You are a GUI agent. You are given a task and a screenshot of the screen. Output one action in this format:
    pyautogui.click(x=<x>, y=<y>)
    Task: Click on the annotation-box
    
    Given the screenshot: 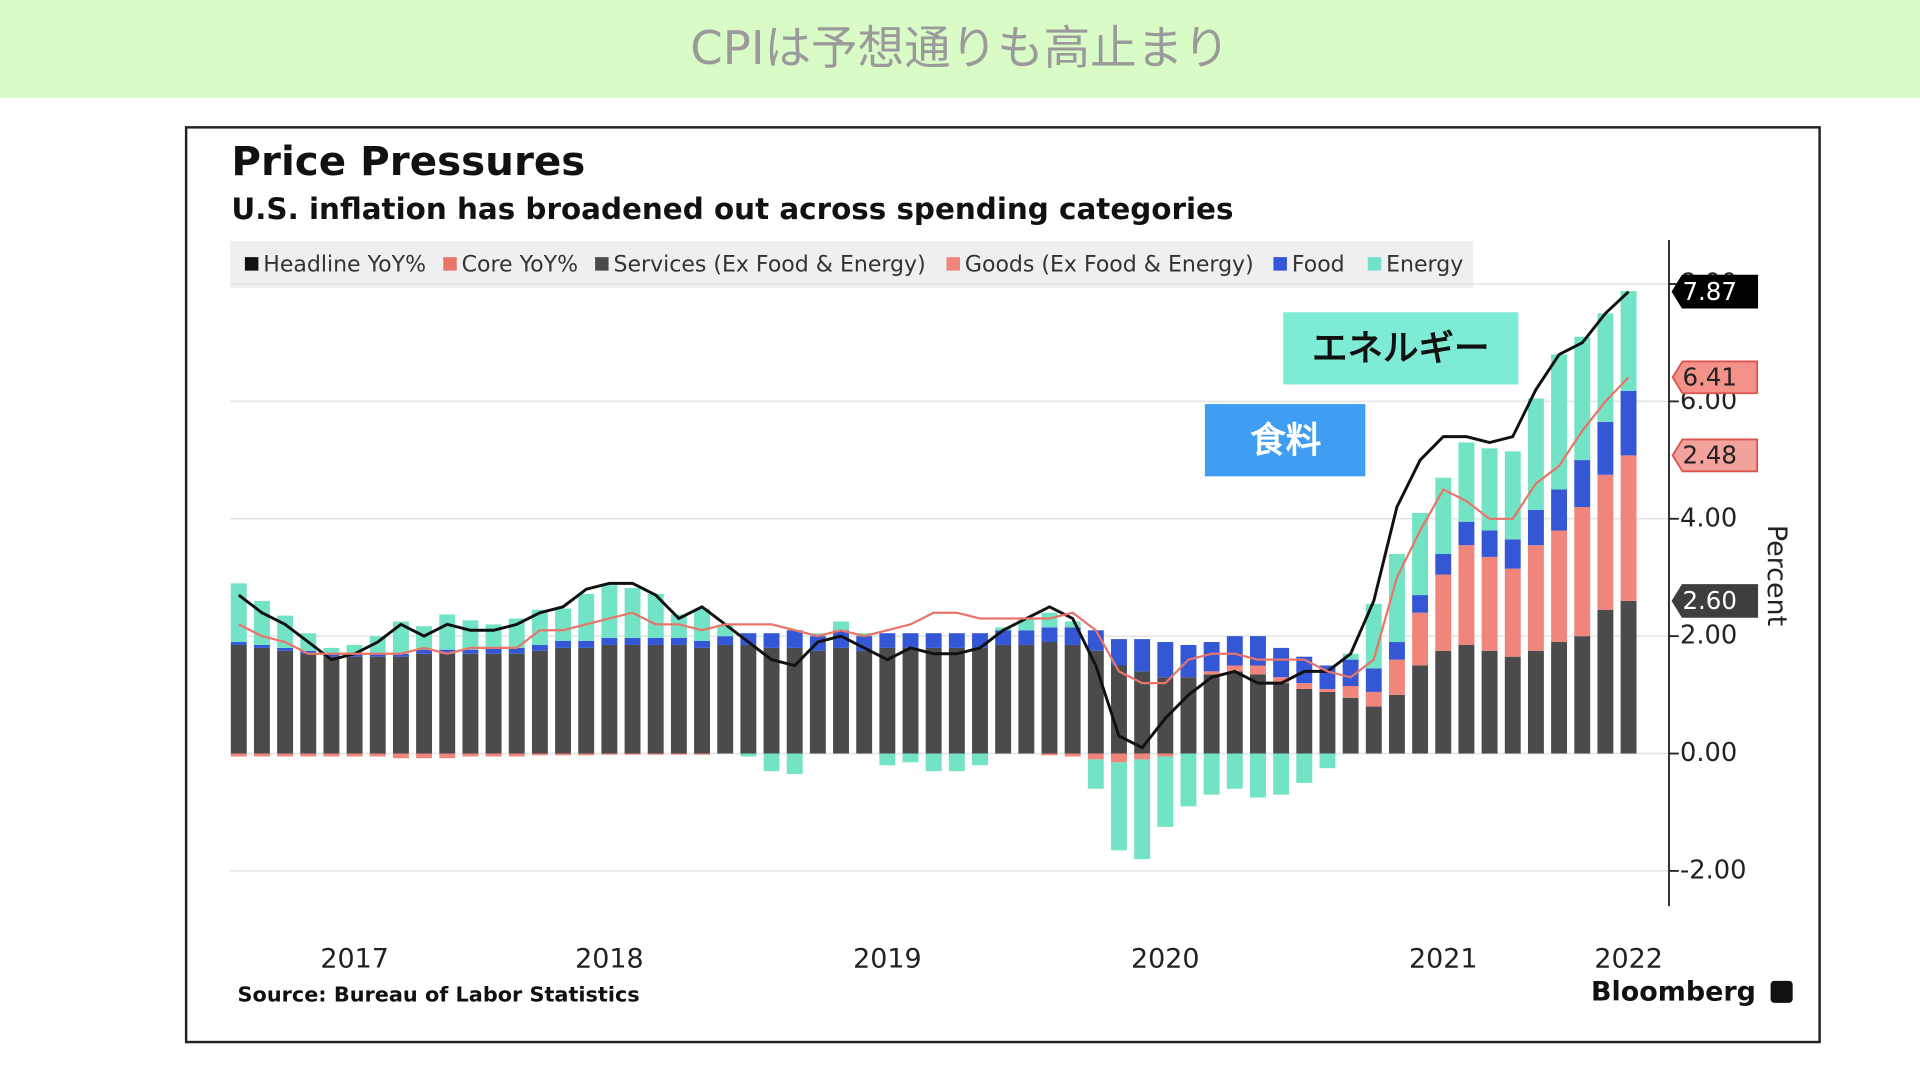 What is the action you would take?
    pyautogui.click(x=1401, y=348)
    